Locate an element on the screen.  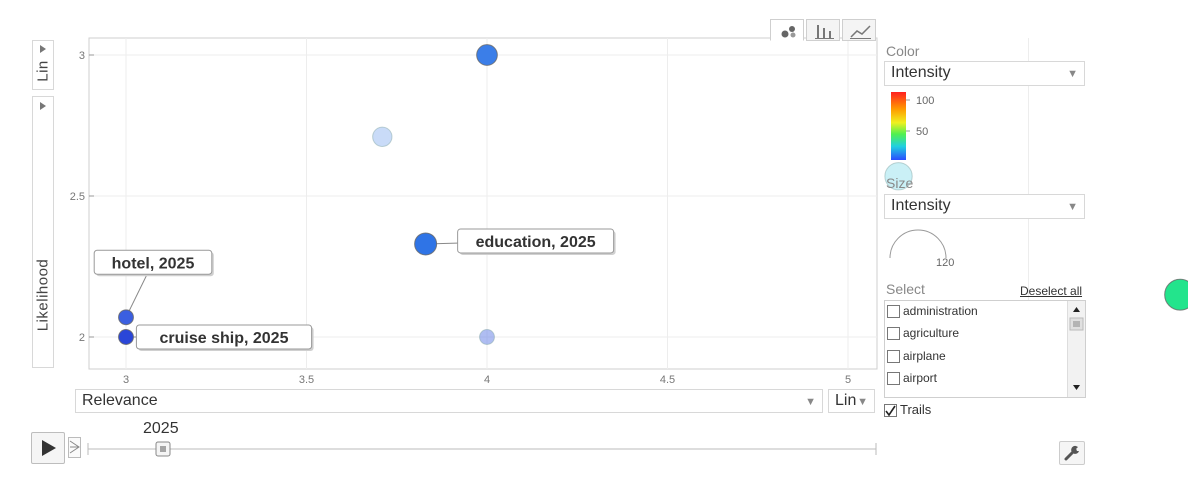
step-icon is located at coordinates (78, 448).